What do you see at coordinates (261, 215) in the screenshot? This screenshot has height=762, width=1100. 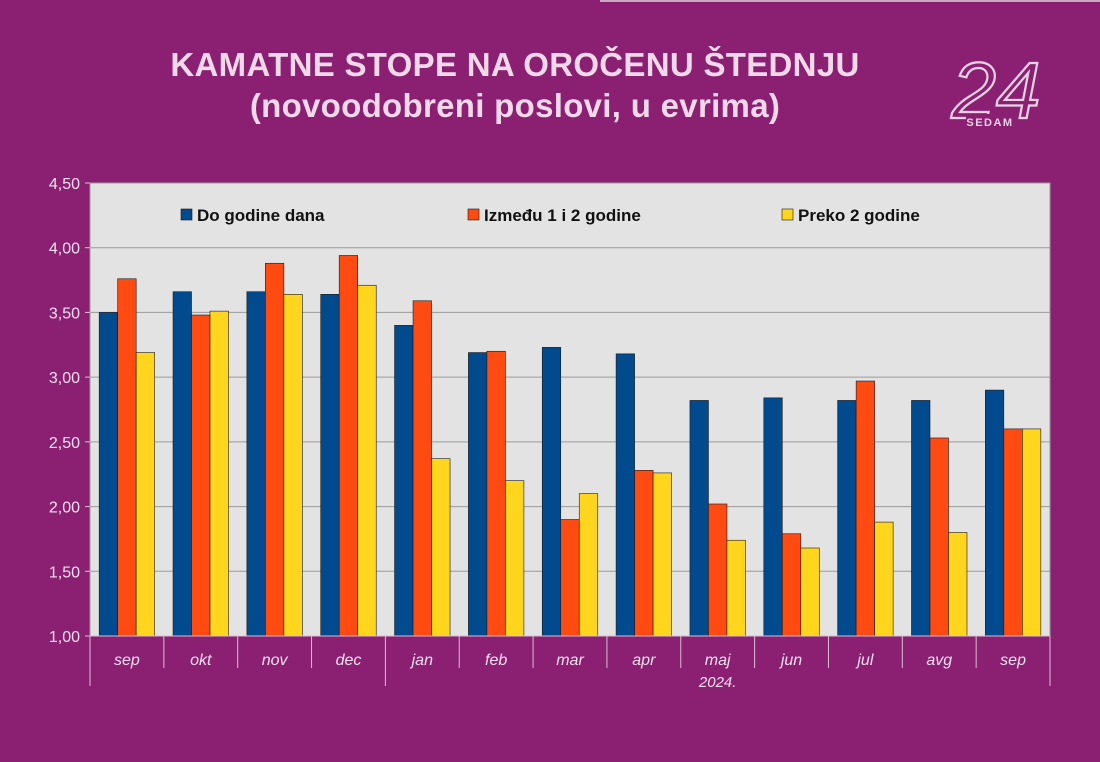 I see `legend-label: Do godine dana` at bounding box center [261, 215].